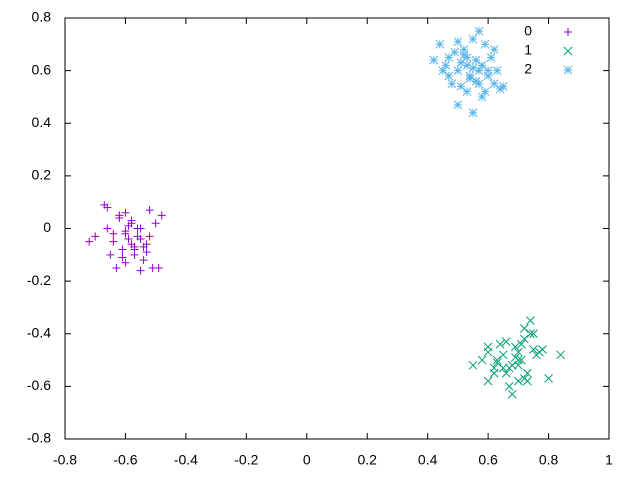 This screenshot has height=480, width=640. Describe the element at coordinates (549, 460) in the screenshot. I see `x-tick-label: 0.8` at that location.